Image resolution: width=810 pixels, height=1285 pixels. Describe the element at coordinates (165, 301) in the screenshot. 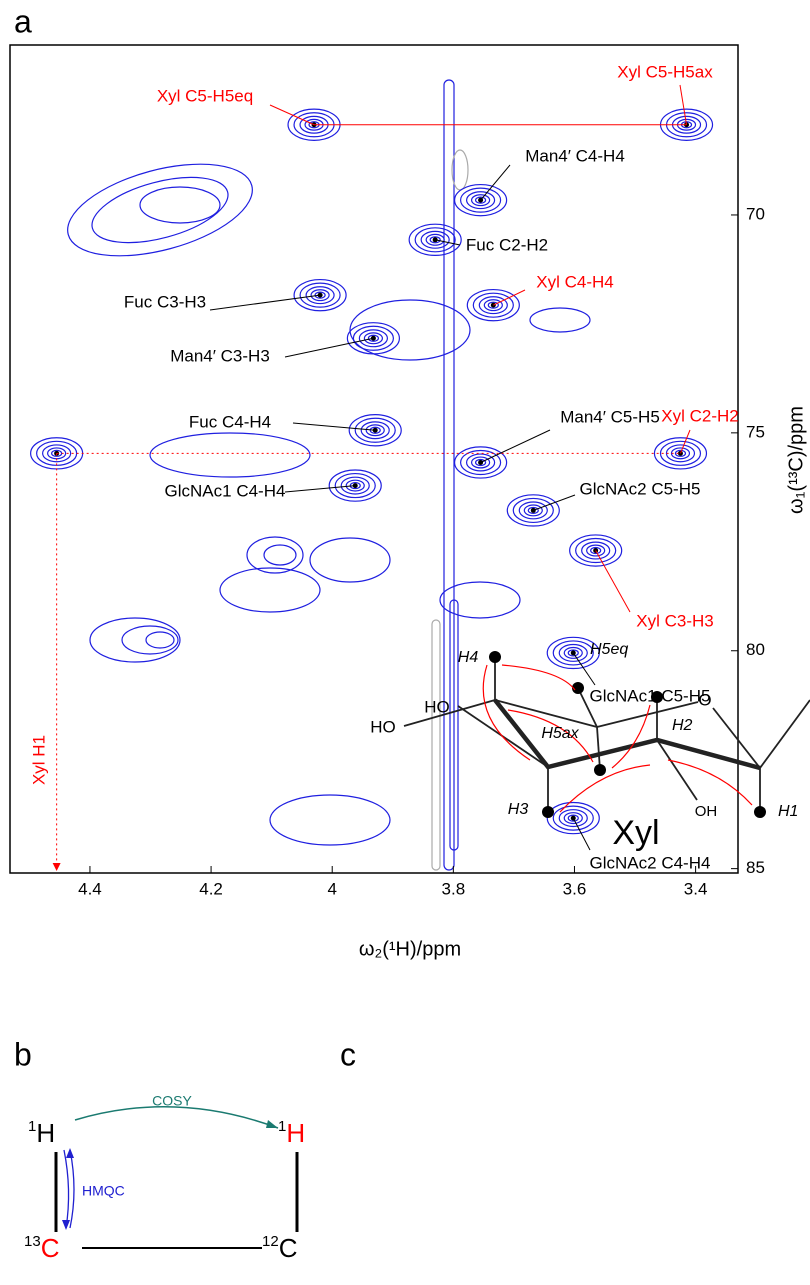

I see `peak-label: Fuc C3-H3` at that location.